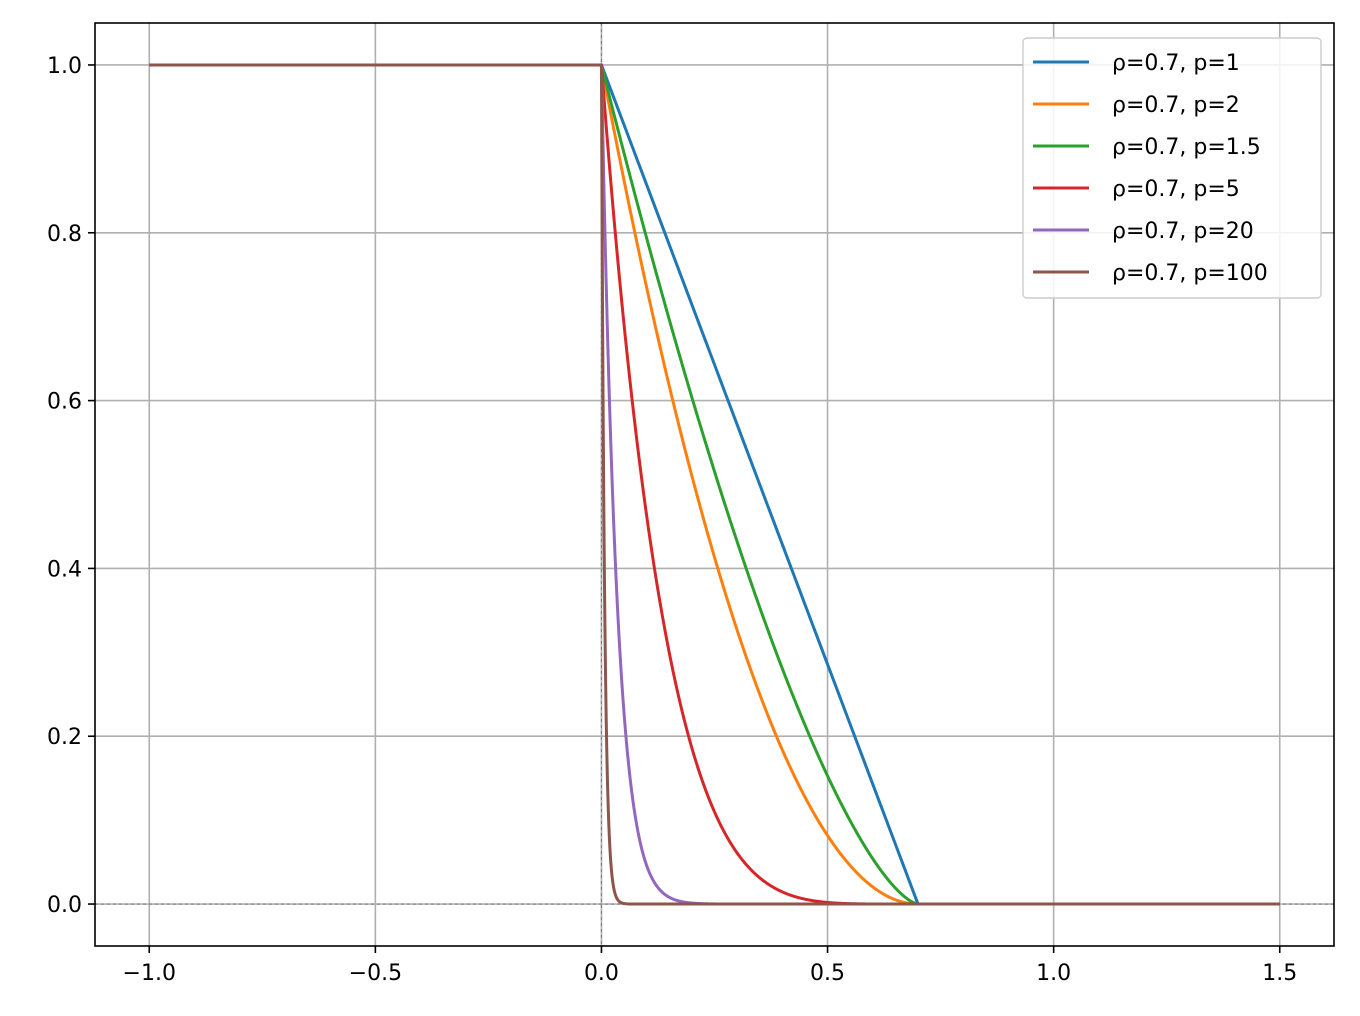  I want to click on legend-box, so click(1172, 168).